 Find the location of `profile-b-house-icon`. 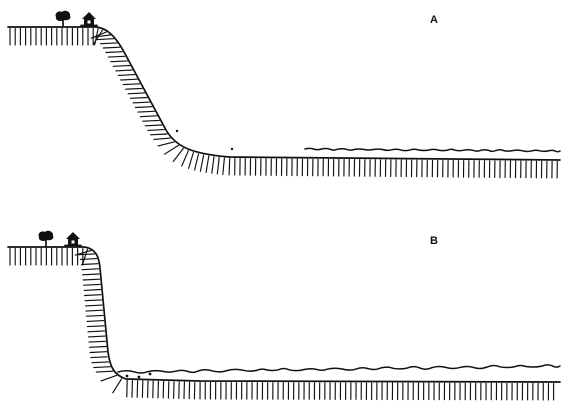

profile-b-house-icon is located at coordinates (73, 239).